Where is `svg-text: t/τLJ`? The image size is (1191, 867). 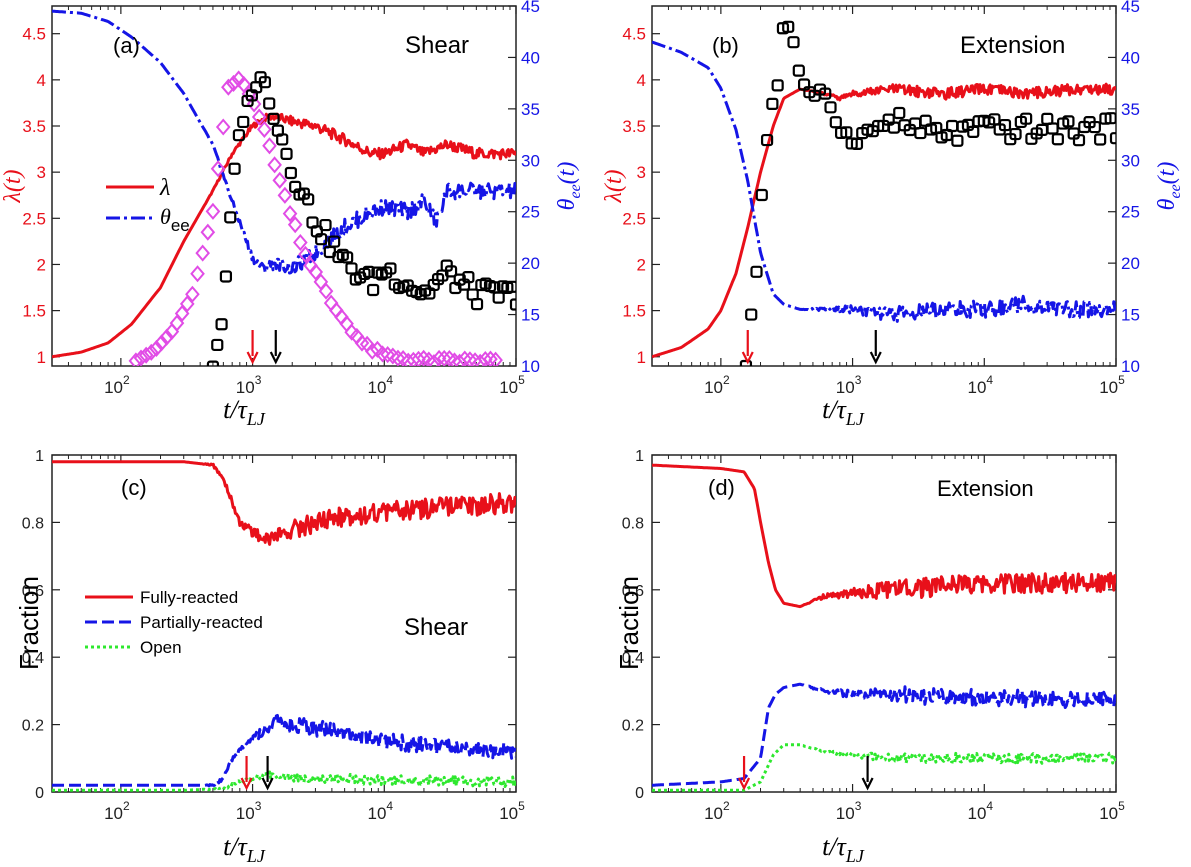
svg-text: t/τLJ is located at coordinates (244, 849).